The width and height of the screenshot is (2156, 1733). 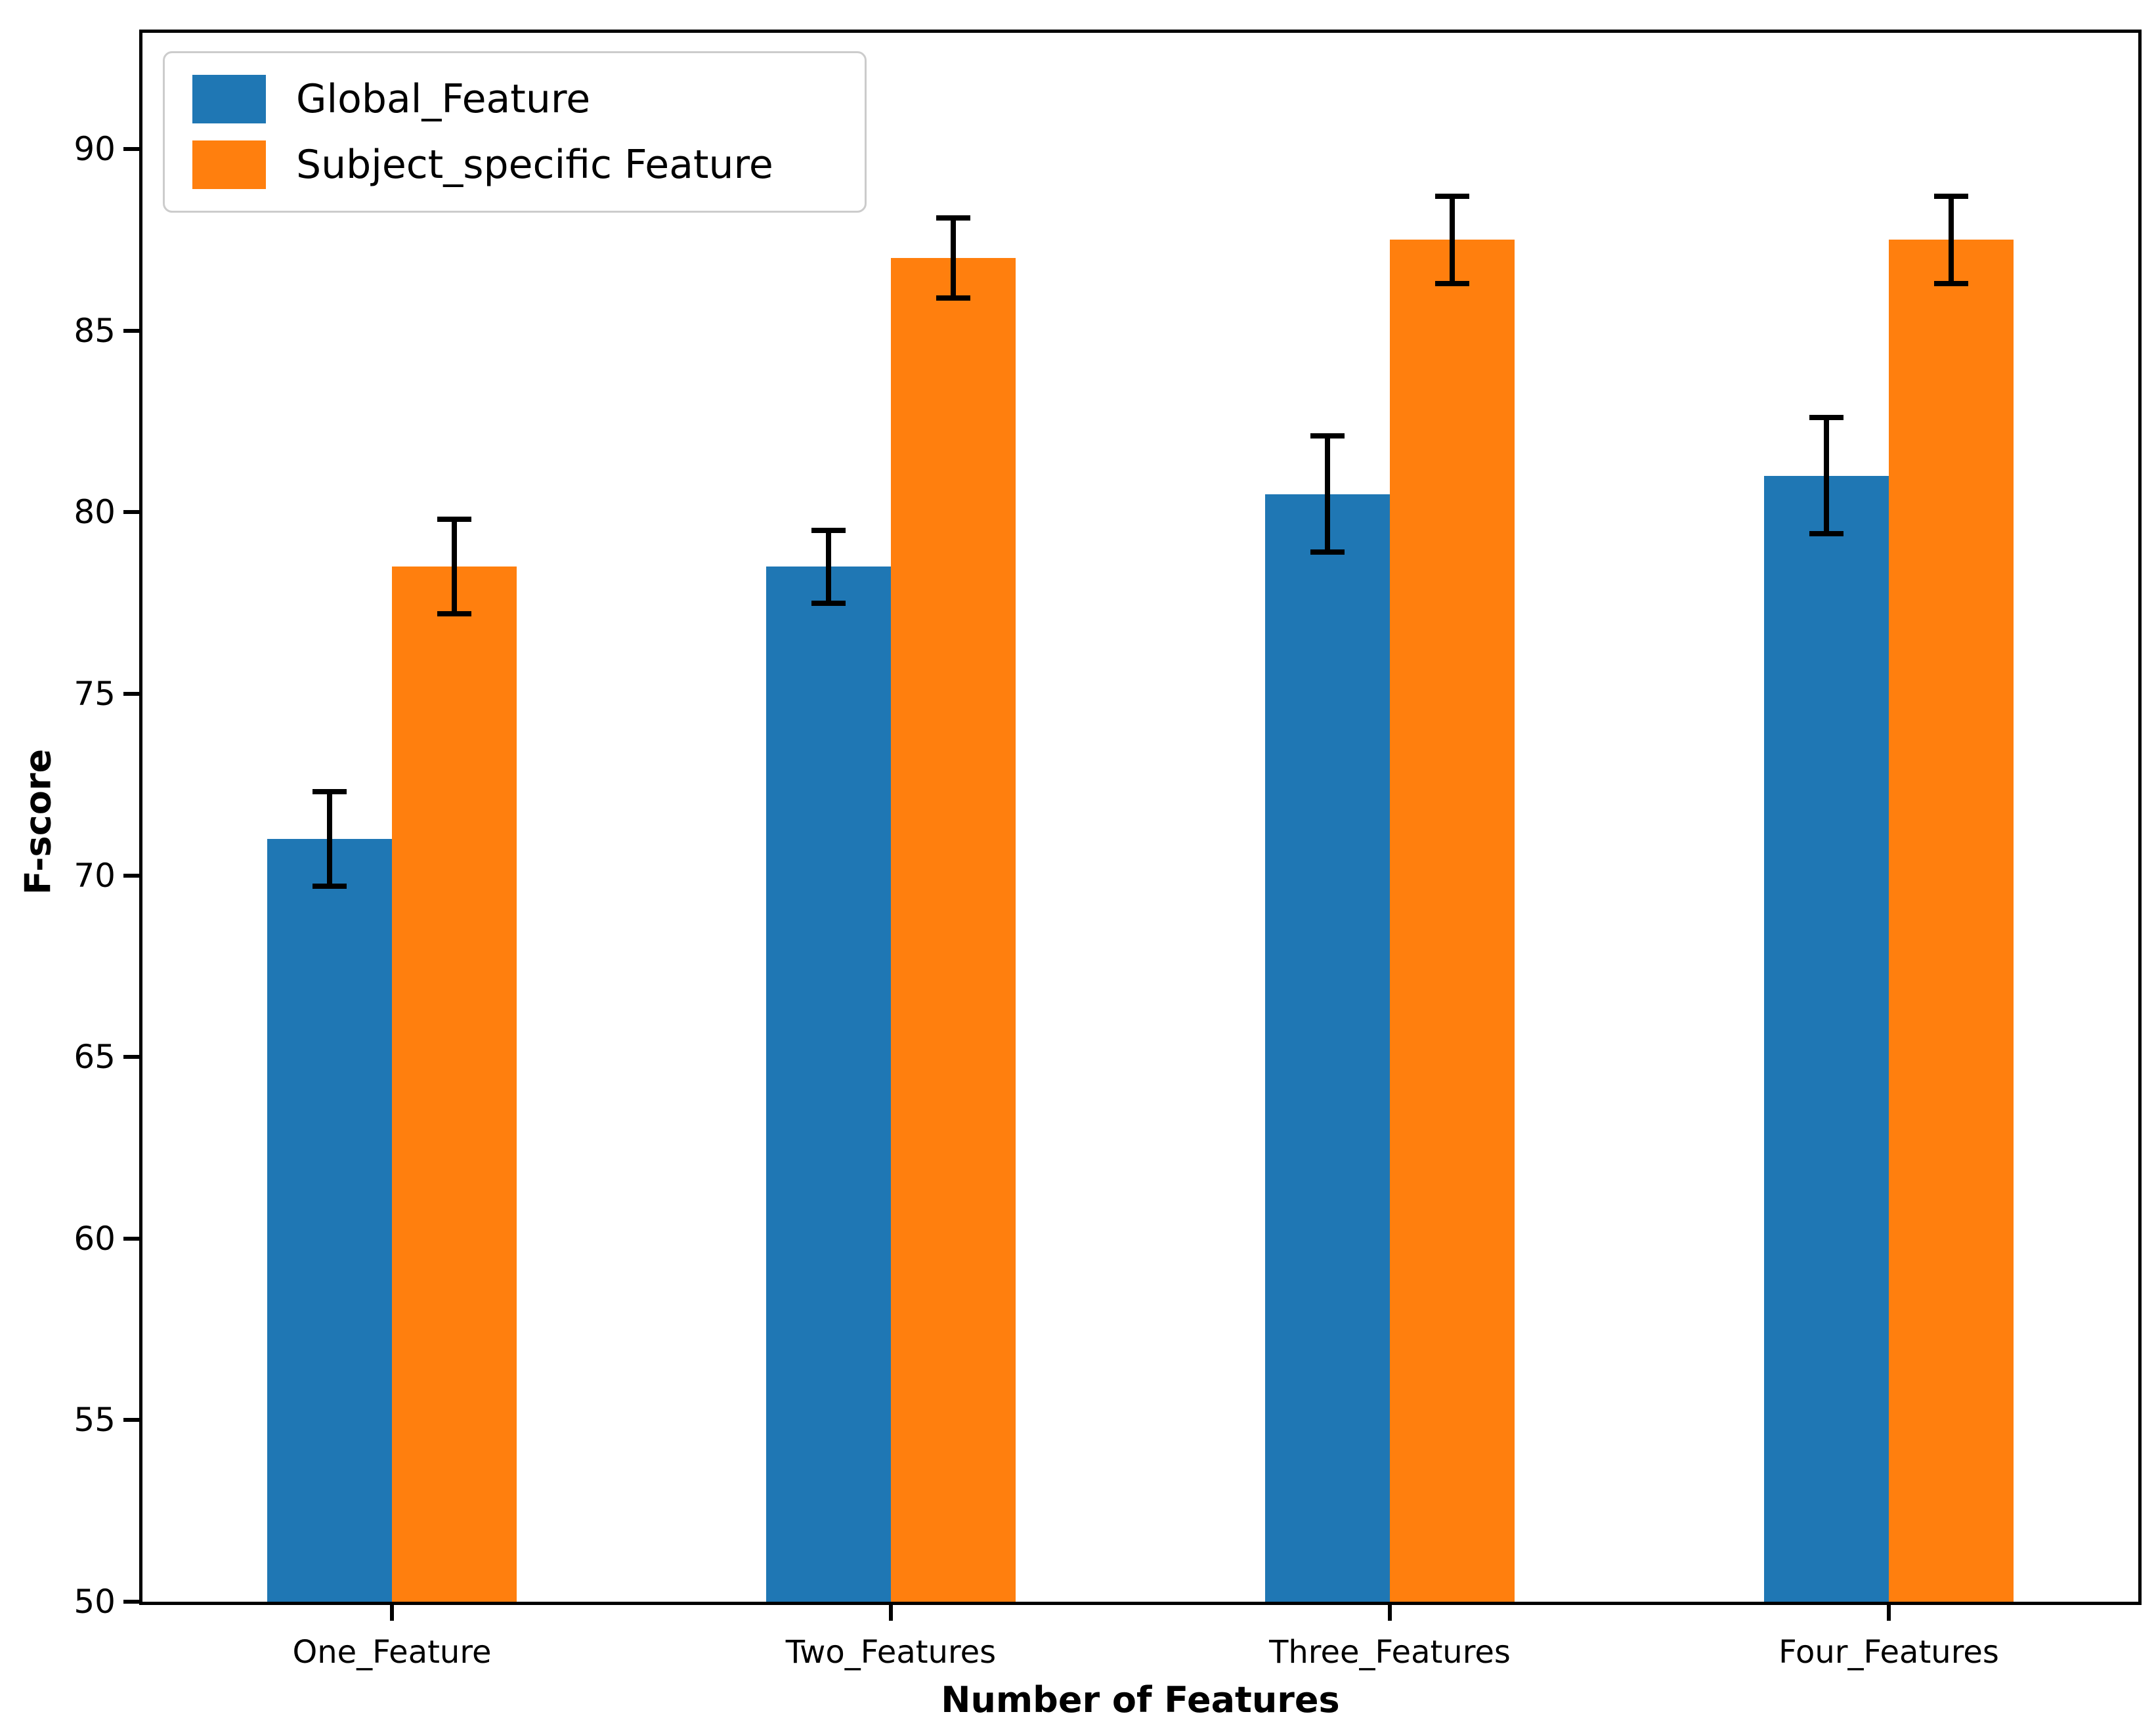 I want to click on y-axis-tick-label-55: 55, so click(x=95, y=1421).